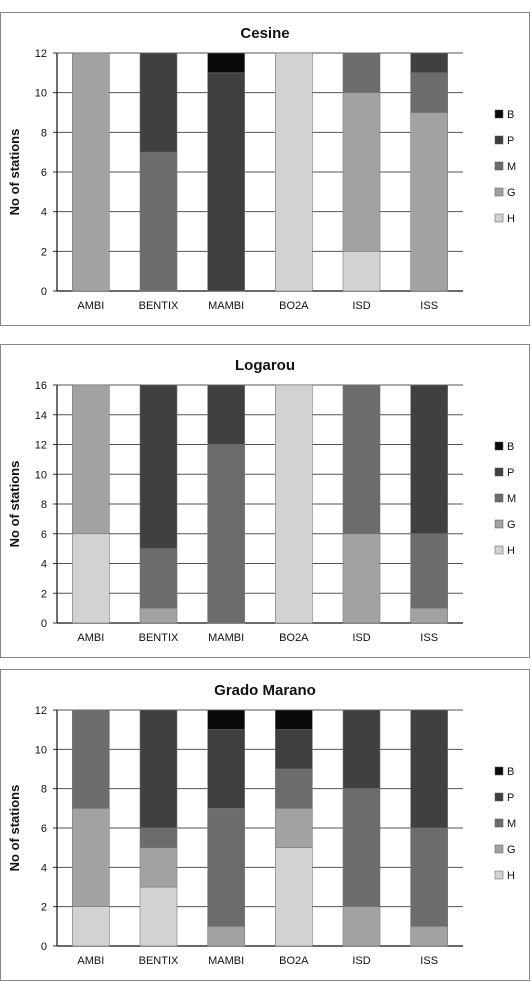 This screenshot has width=532, height=983. I want to click on legend-label-h: H, so click(511, 551).